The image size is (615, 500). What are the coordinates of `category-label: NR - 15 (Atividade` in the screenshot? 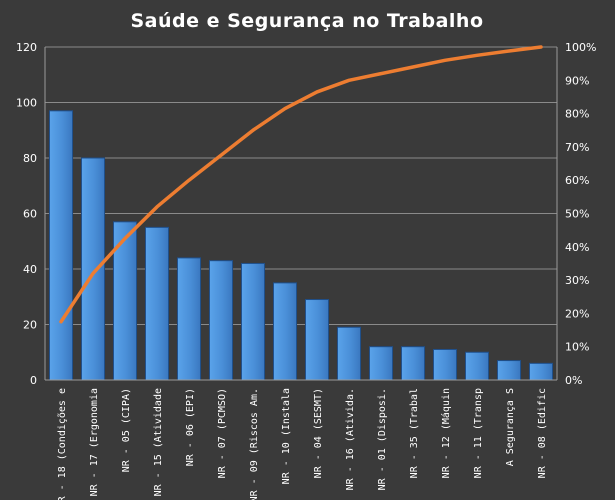 It's located at (158, 442).